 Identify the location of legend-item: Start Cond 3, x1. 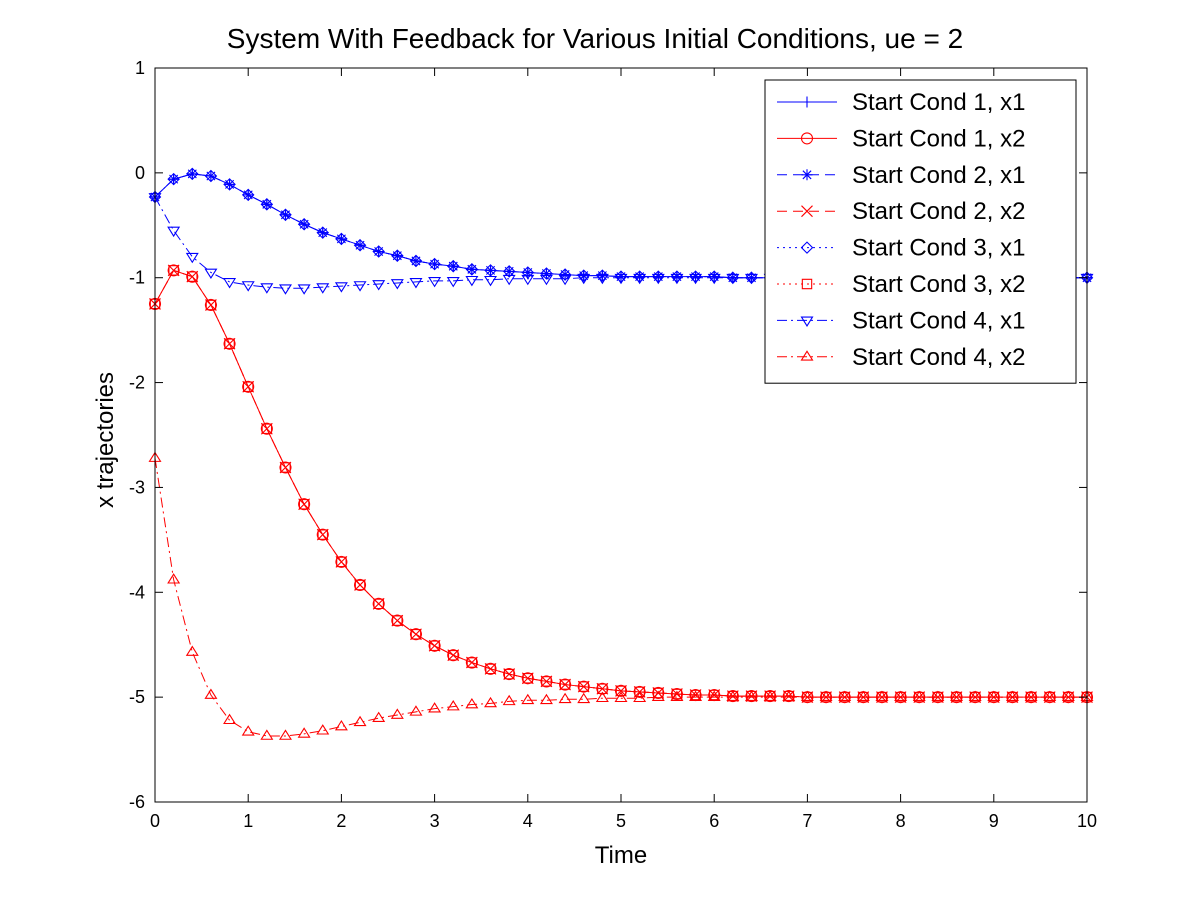
(901, 248).